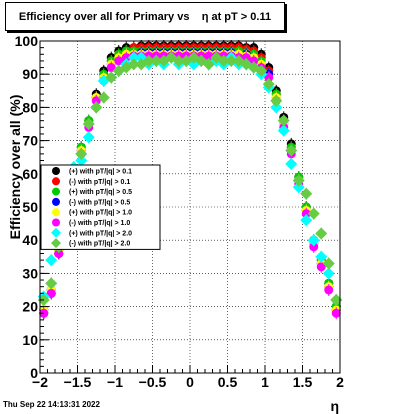 The height and width of the screenshot is (414, 400). What do you see at coordinates (34, 373) in the screenshot?
I see `y-tick-label: 0` at bounding box center [34, 373].